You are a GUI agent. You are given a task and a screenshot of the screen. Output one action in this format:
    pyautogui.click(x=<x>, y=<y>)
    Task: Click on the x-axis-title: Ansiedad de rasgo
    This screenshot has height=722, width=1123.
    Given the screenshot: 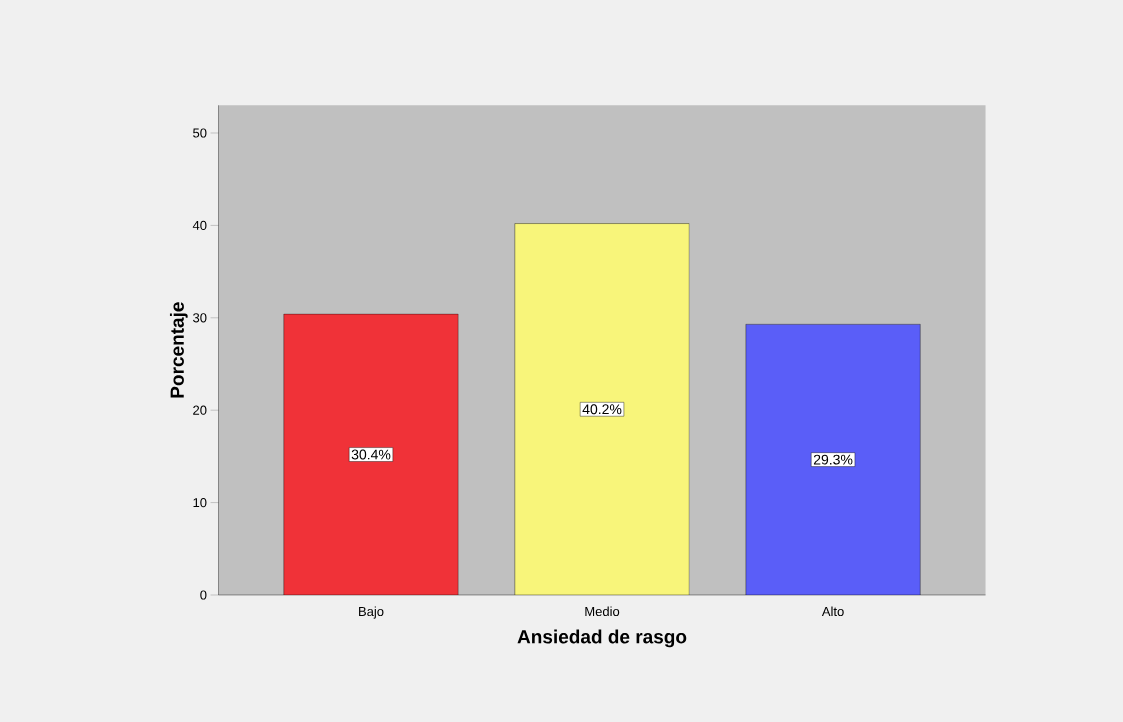 What is the action you would take?
    pyautogui.click(x=602, y=638)
    